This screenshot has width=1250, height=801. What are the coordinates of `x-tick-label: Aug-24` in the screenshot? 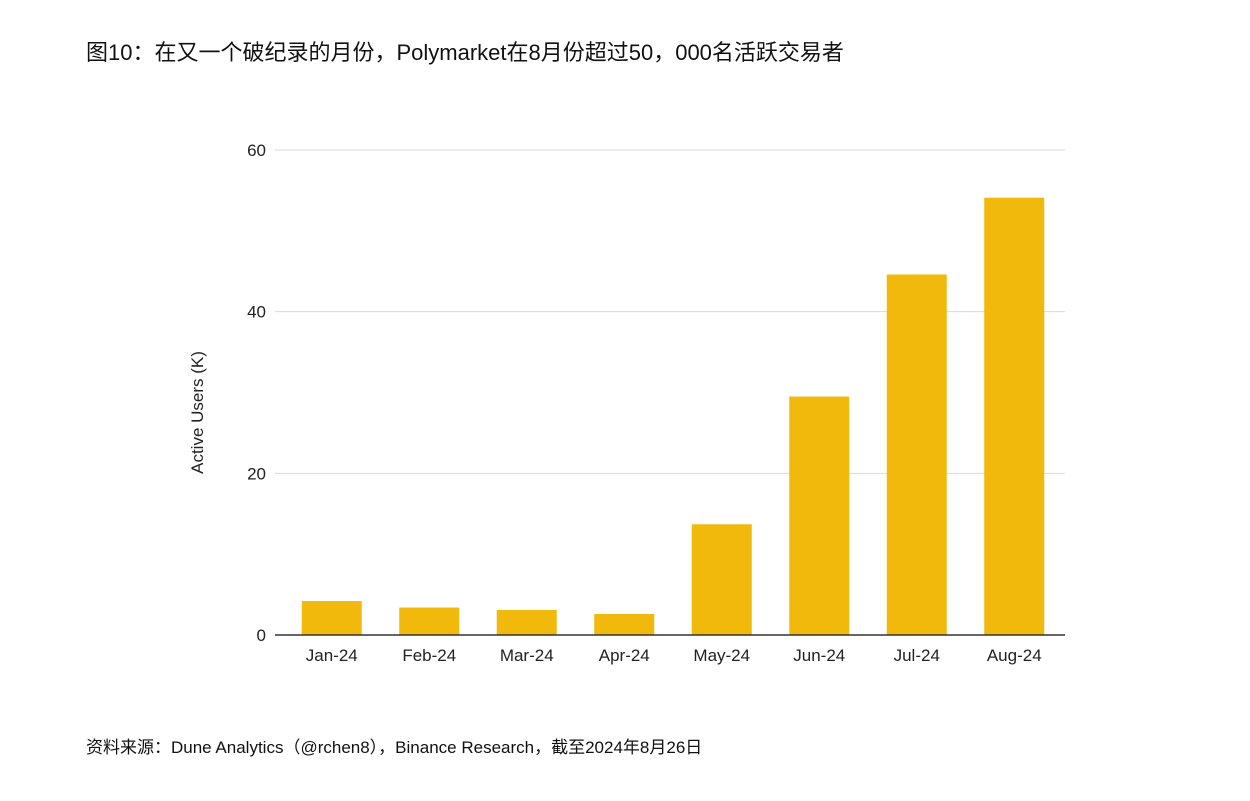 It's located at (1014, 655).